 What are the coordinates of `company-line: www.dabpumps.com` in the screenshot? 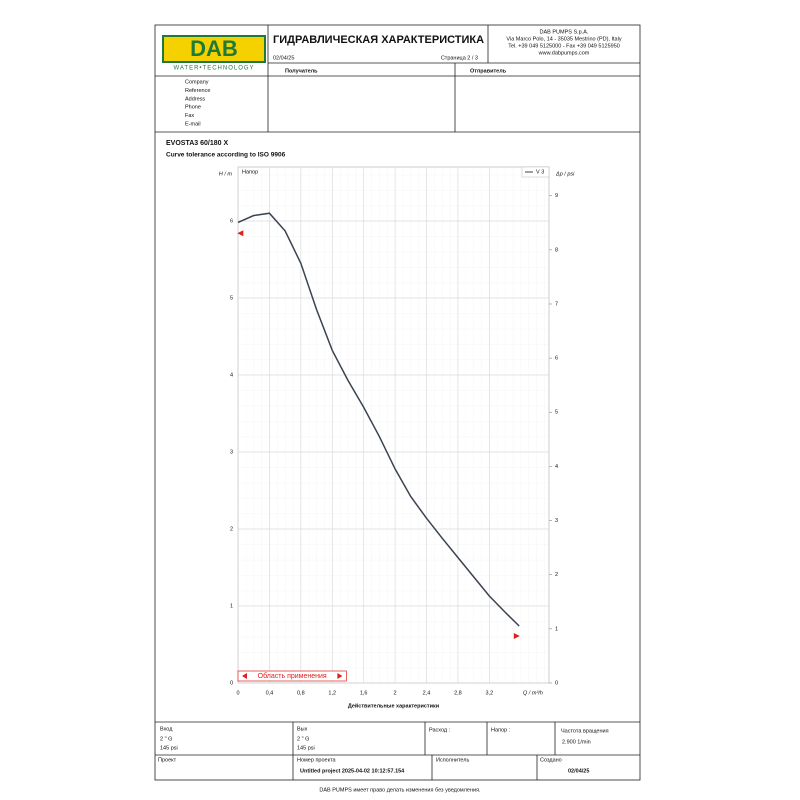 It's located at (564, 53).